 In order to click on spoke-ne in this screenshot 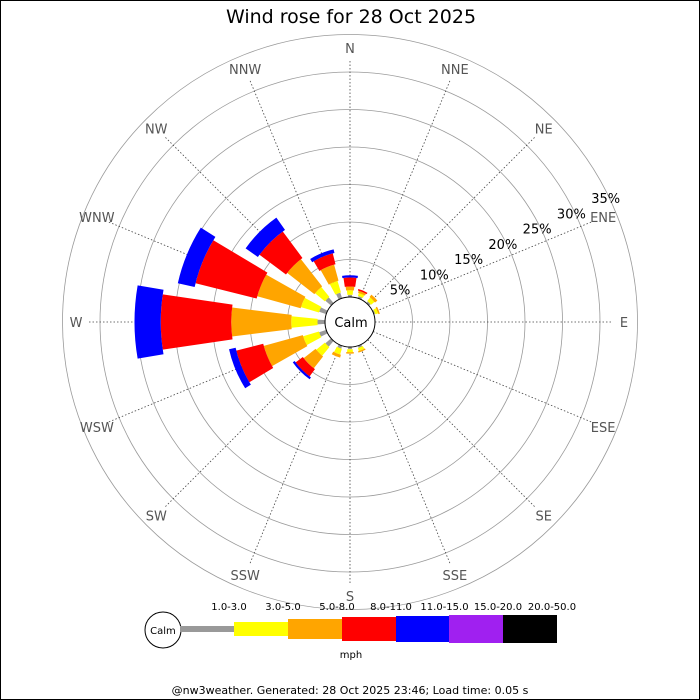, I will do `click(452, 220)`.